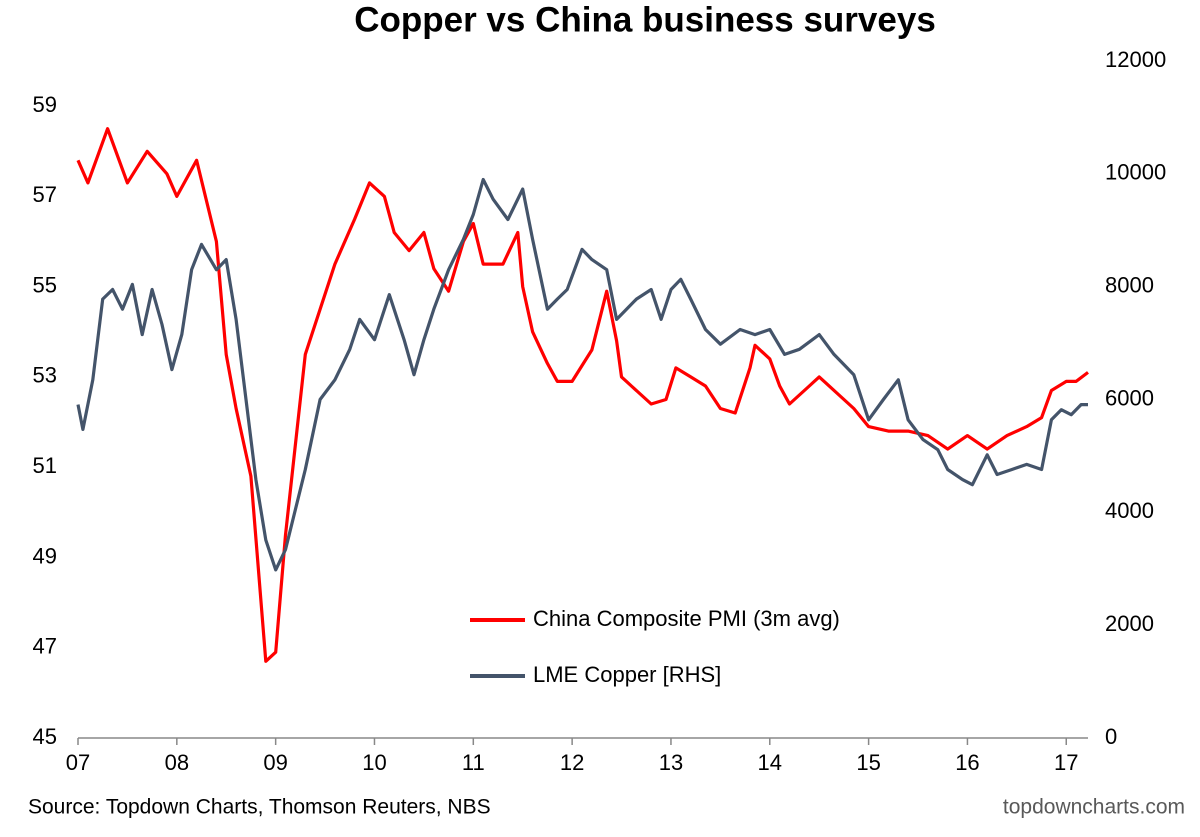  I want to click on x-tick-label: 15, so click(868, 762).